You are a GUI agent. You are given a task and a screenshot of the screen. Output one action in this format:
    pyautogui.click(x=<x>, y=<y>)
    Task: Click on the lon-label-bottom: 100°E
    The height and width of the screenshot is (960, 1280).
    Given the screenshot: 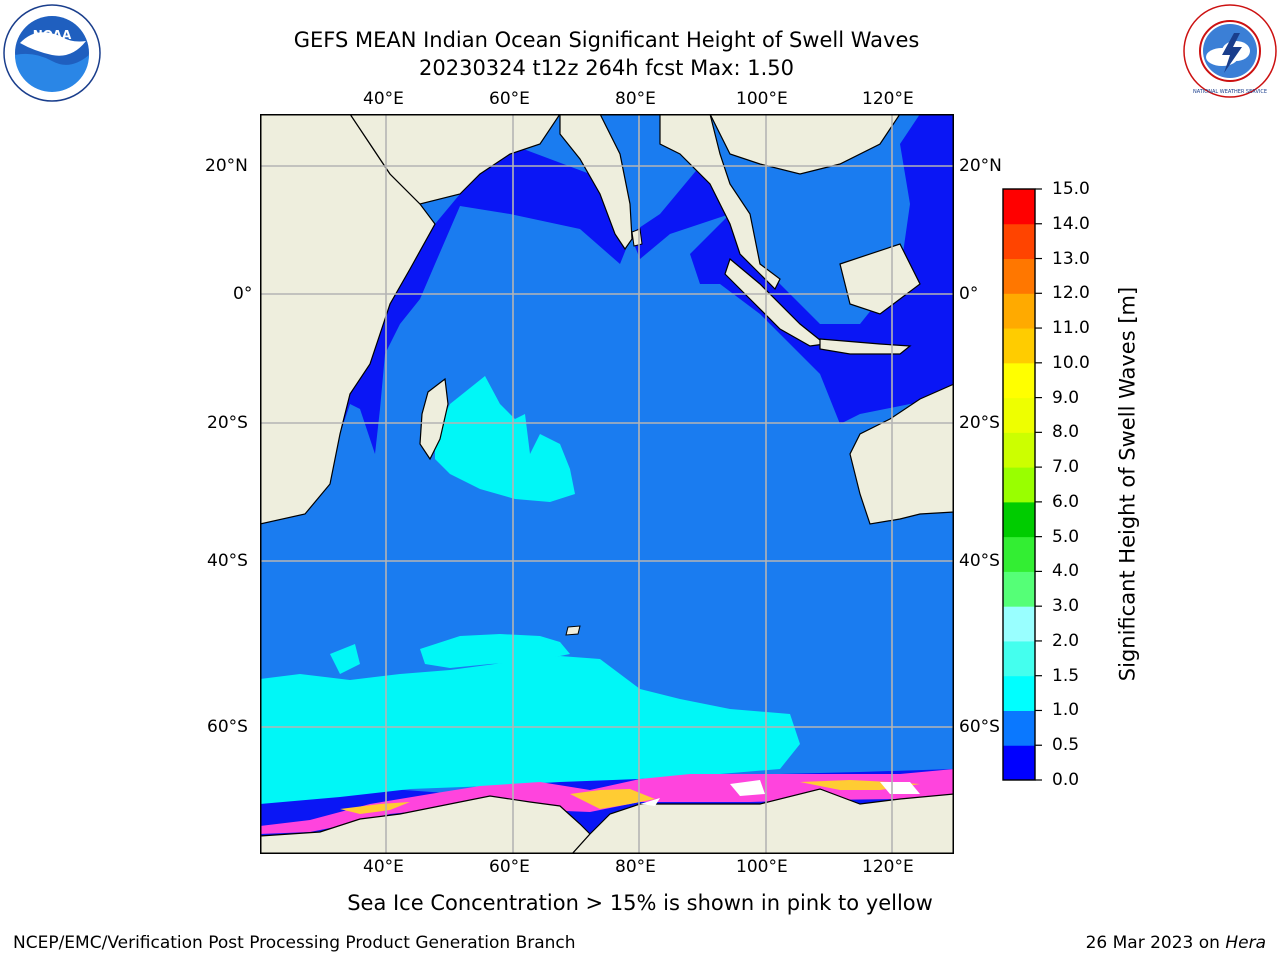 What is the action you would take?
    pyautogui.click(x=762, y=867)
    